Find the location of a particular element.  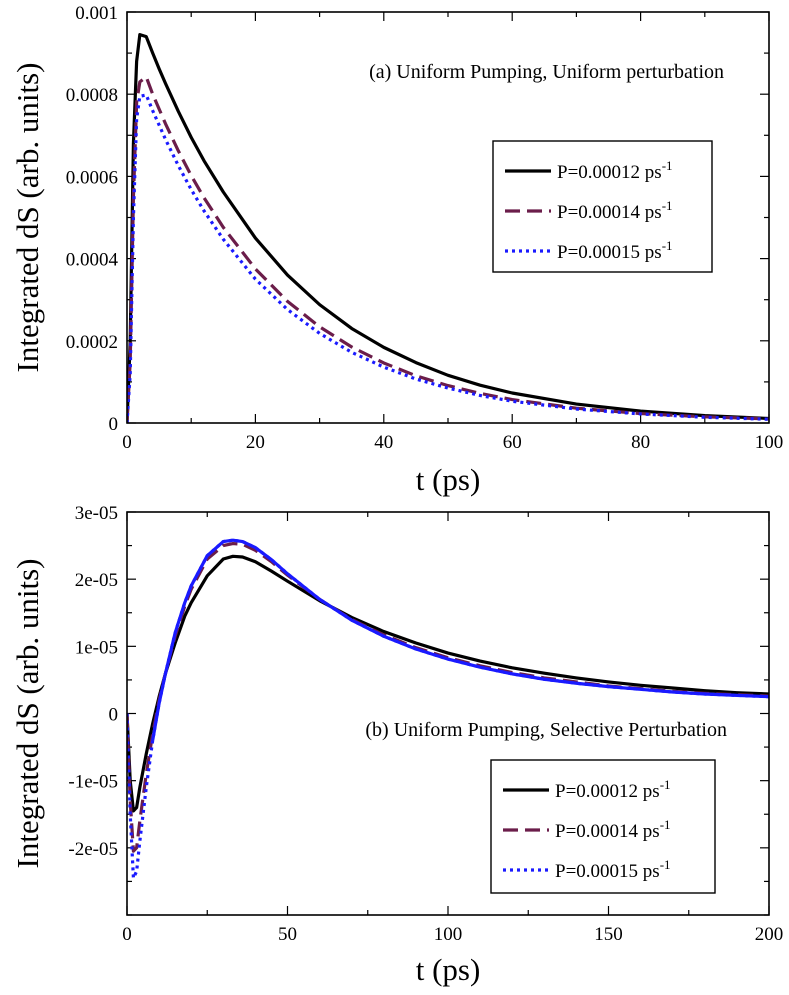

y-tick-label: -2e-05 is located at coordinates (93, 849).